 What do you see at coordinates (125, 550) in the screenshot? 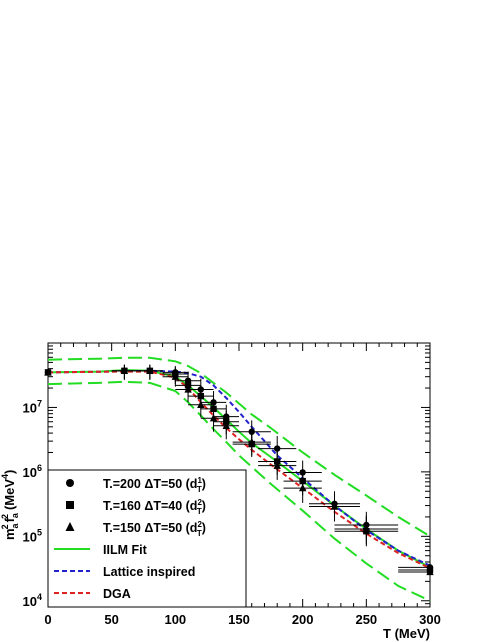
I see `legend-label: IILM Fit` at bounding box center [125, 550].